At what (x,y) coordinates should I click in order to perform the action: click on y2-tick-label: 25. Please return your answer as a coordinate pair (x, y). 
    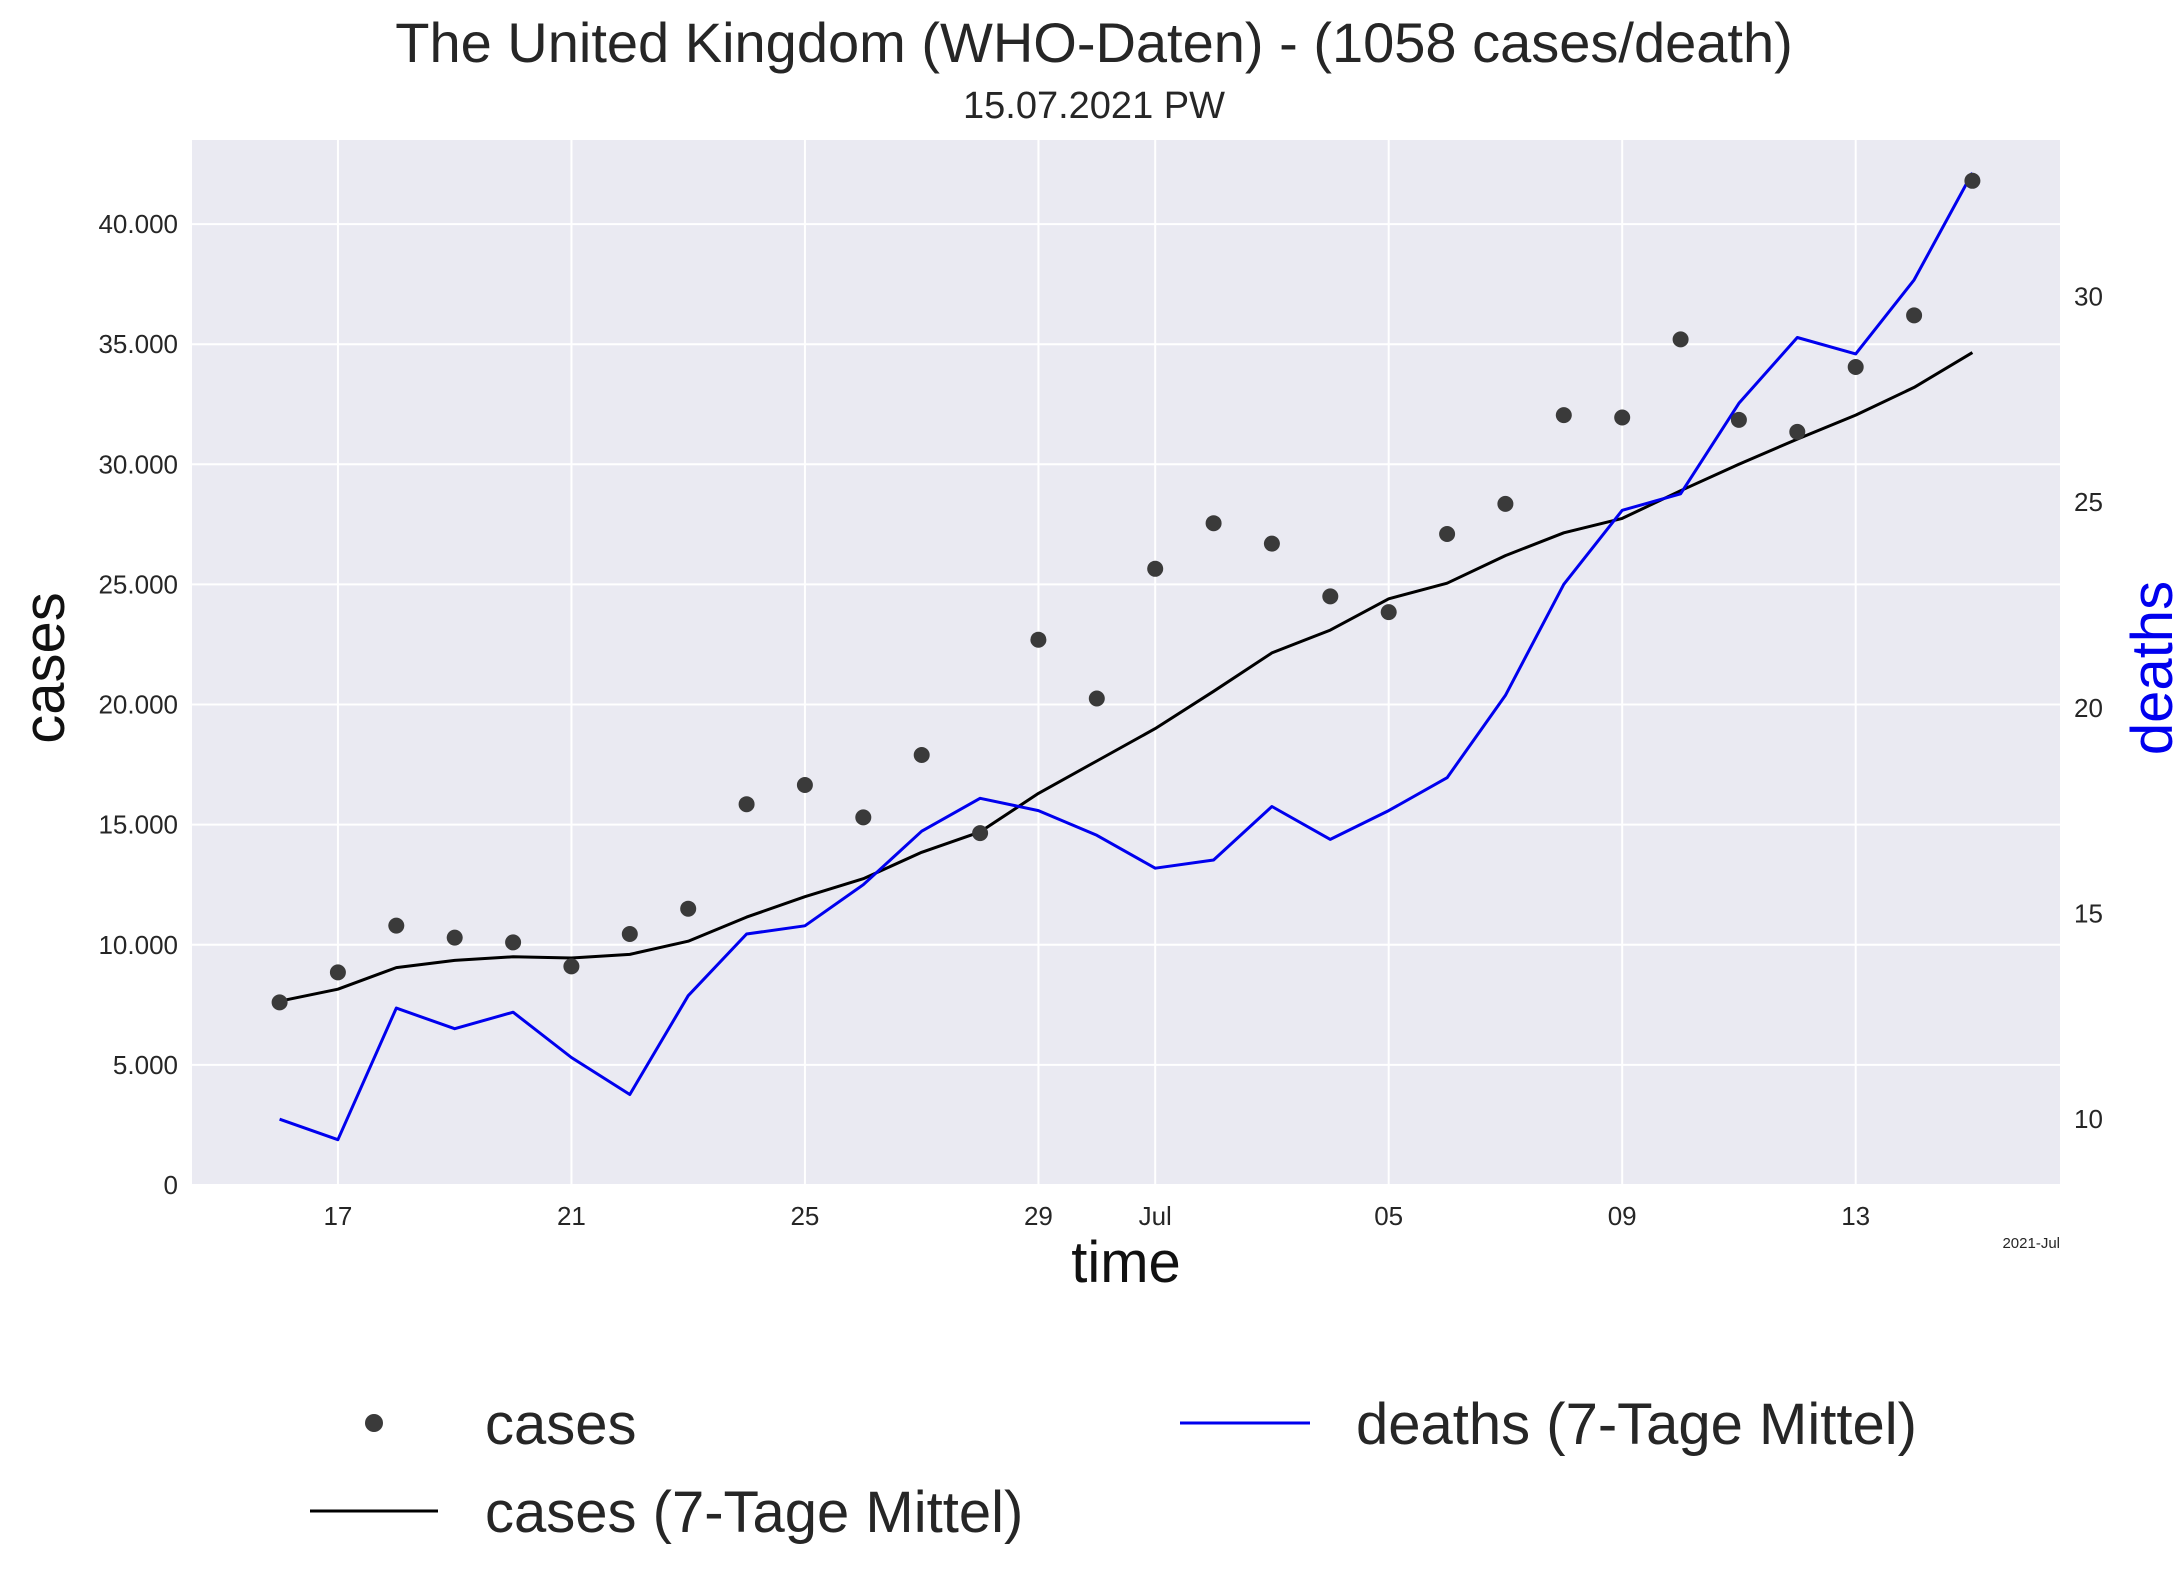
    Looking at the image, I should click on (2088, 502).